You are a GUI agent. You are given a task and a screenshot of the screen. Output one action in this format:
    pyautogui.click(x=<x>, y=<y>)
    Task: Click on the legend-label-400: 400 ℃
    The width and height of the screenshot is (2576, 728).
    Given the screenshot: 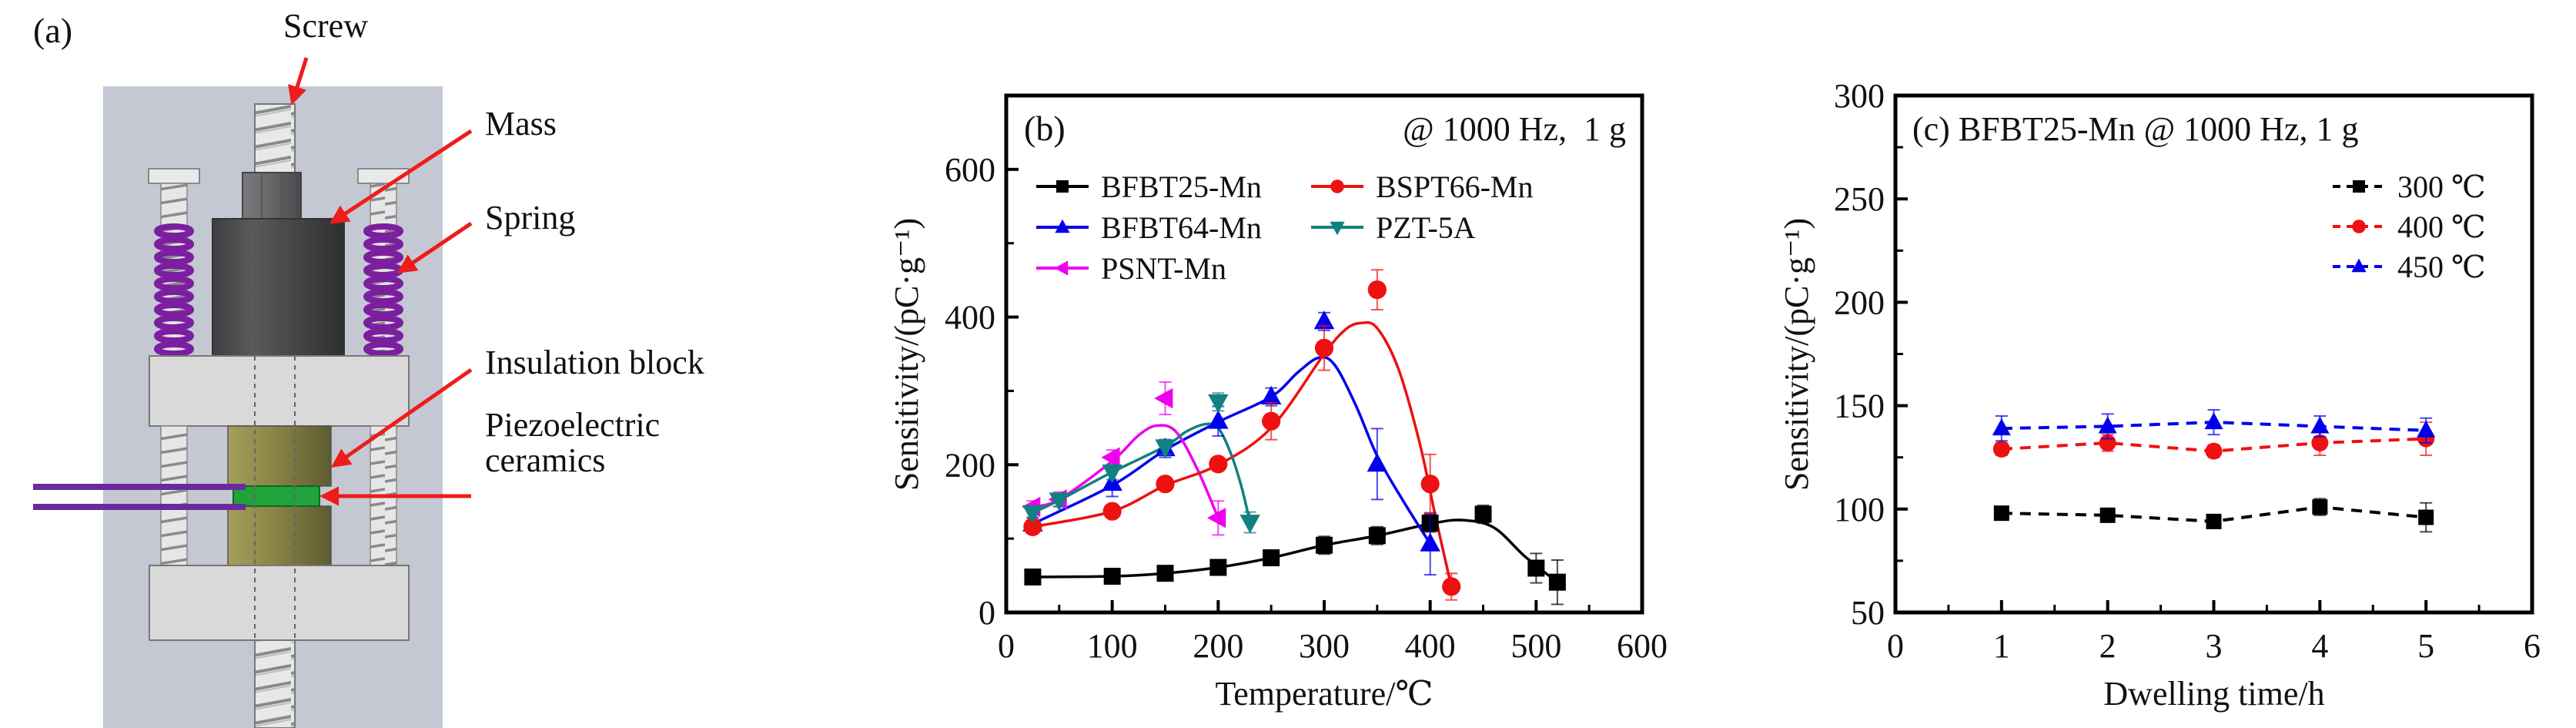 What is the action you would take?
    pyautogui.click(x=2441, y=227)
    